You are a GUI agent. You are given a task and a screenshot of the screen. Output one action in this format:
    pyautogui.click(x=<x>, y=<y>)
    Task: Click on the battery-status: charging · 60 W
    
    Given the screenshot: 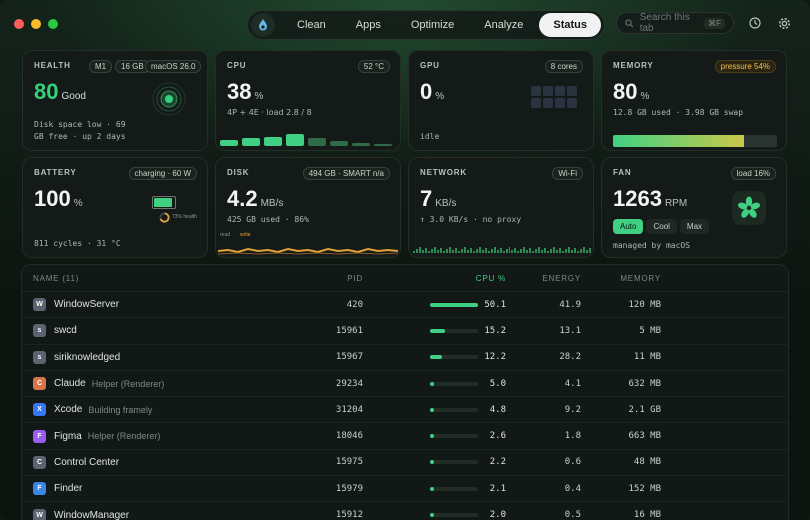 What is the action you would take?
    pyautogui.click(x=162, y=173)
    